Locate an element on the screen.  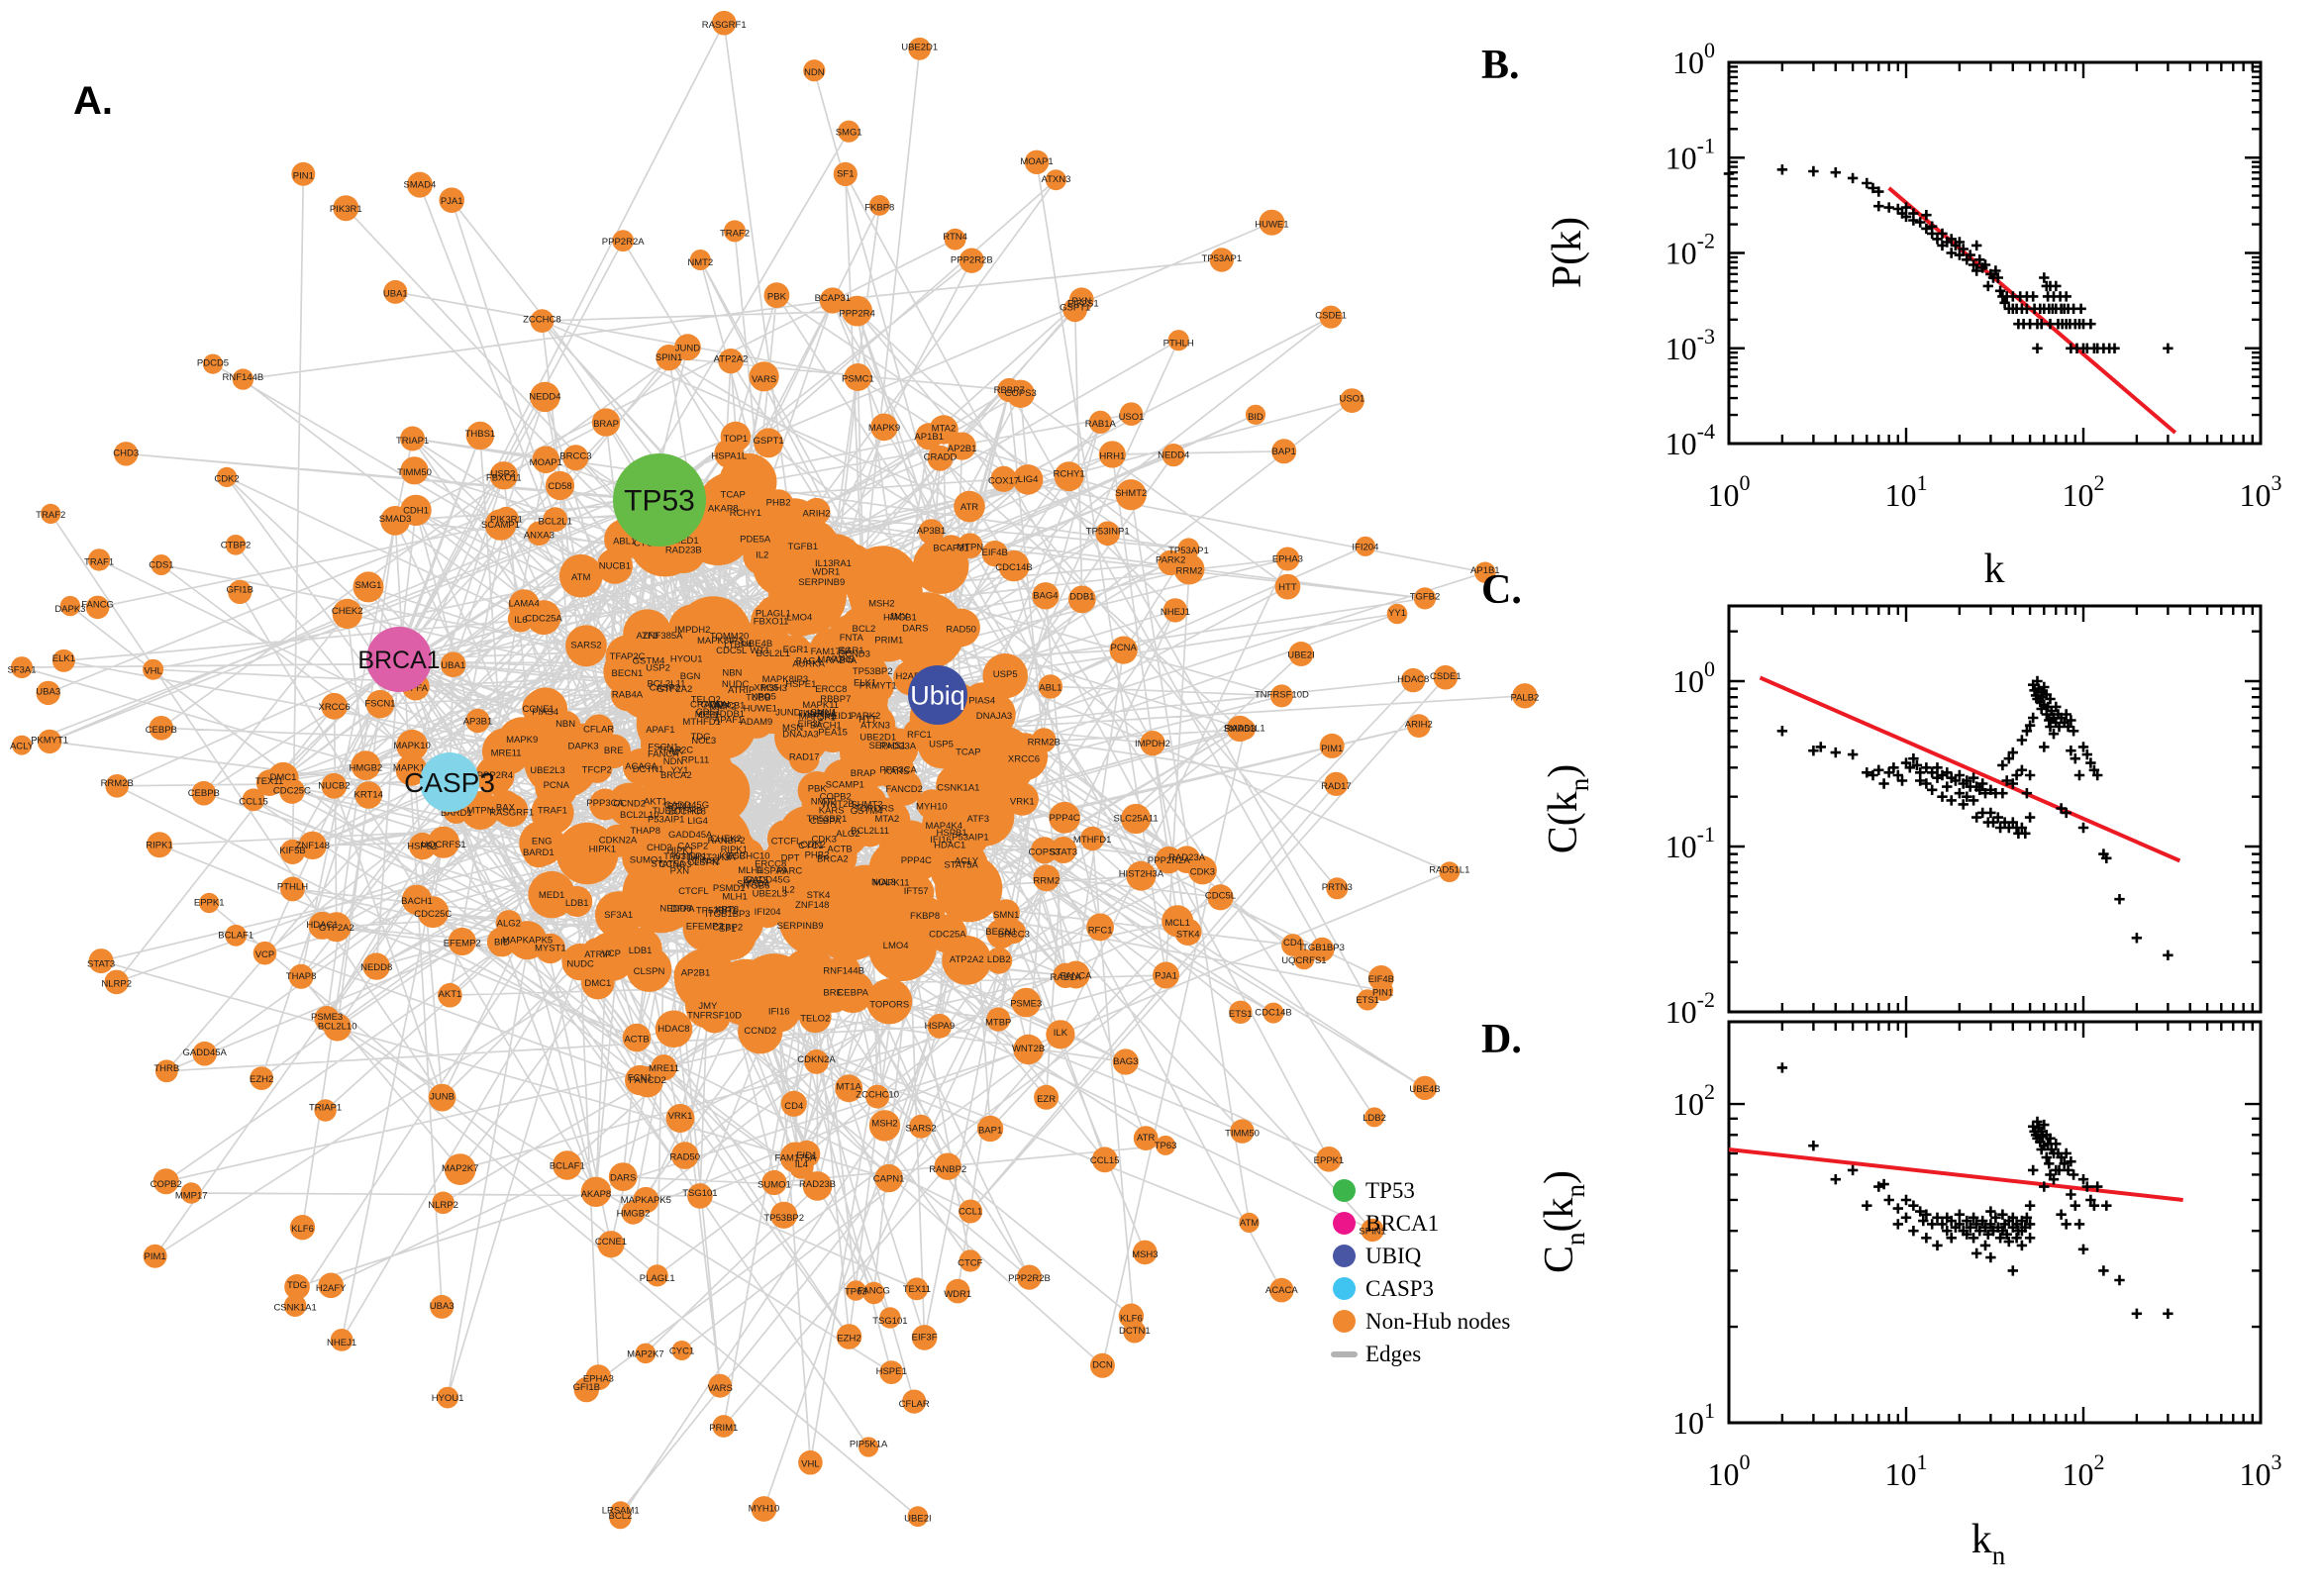
svg-text: HDAC1 is located at coordinates (950, 846).